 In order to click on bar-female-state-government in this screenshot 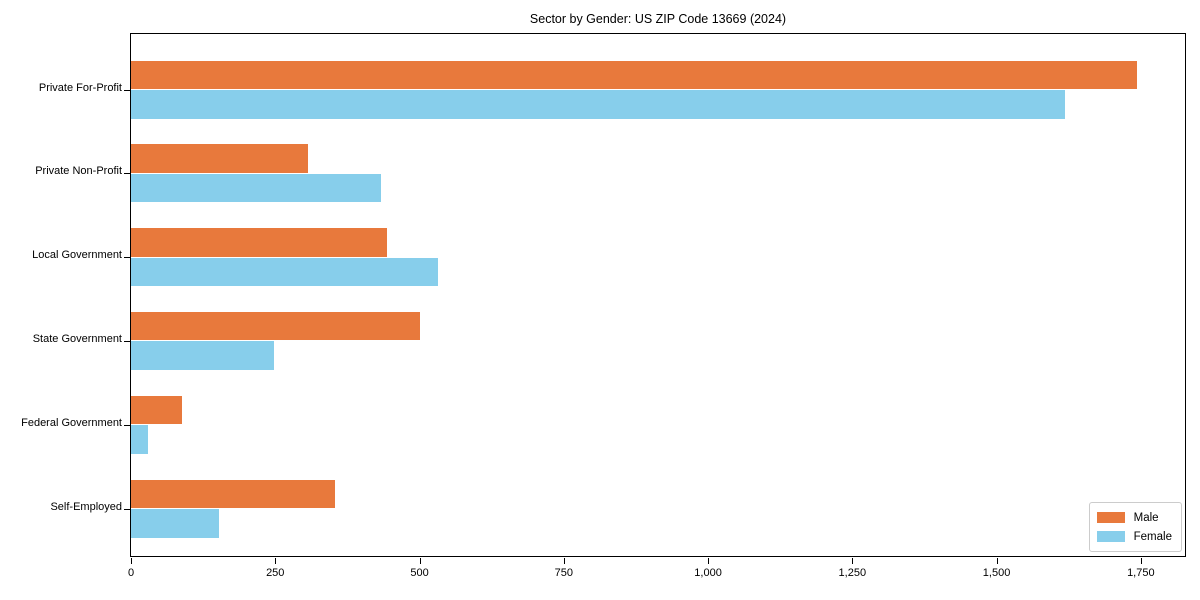, I will do `click(203, 355)`.